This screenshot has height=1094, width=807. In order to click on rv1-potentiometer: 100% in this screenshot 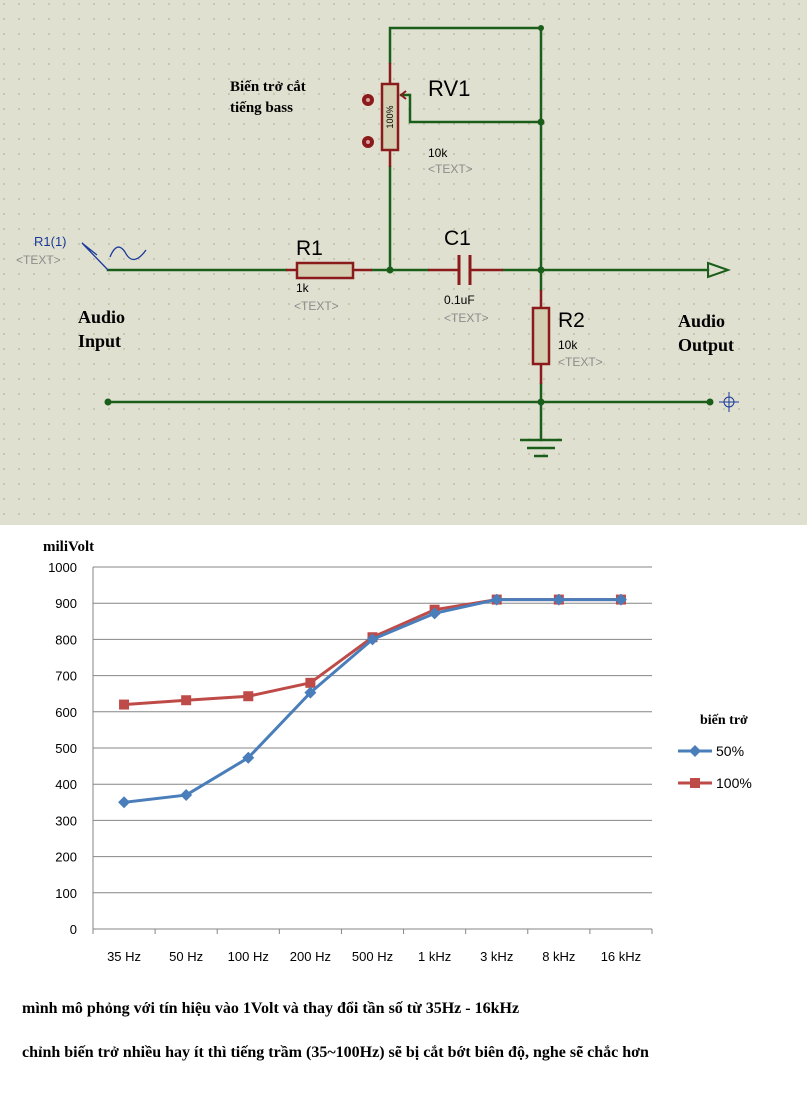, I will do `click(393, 115)`.